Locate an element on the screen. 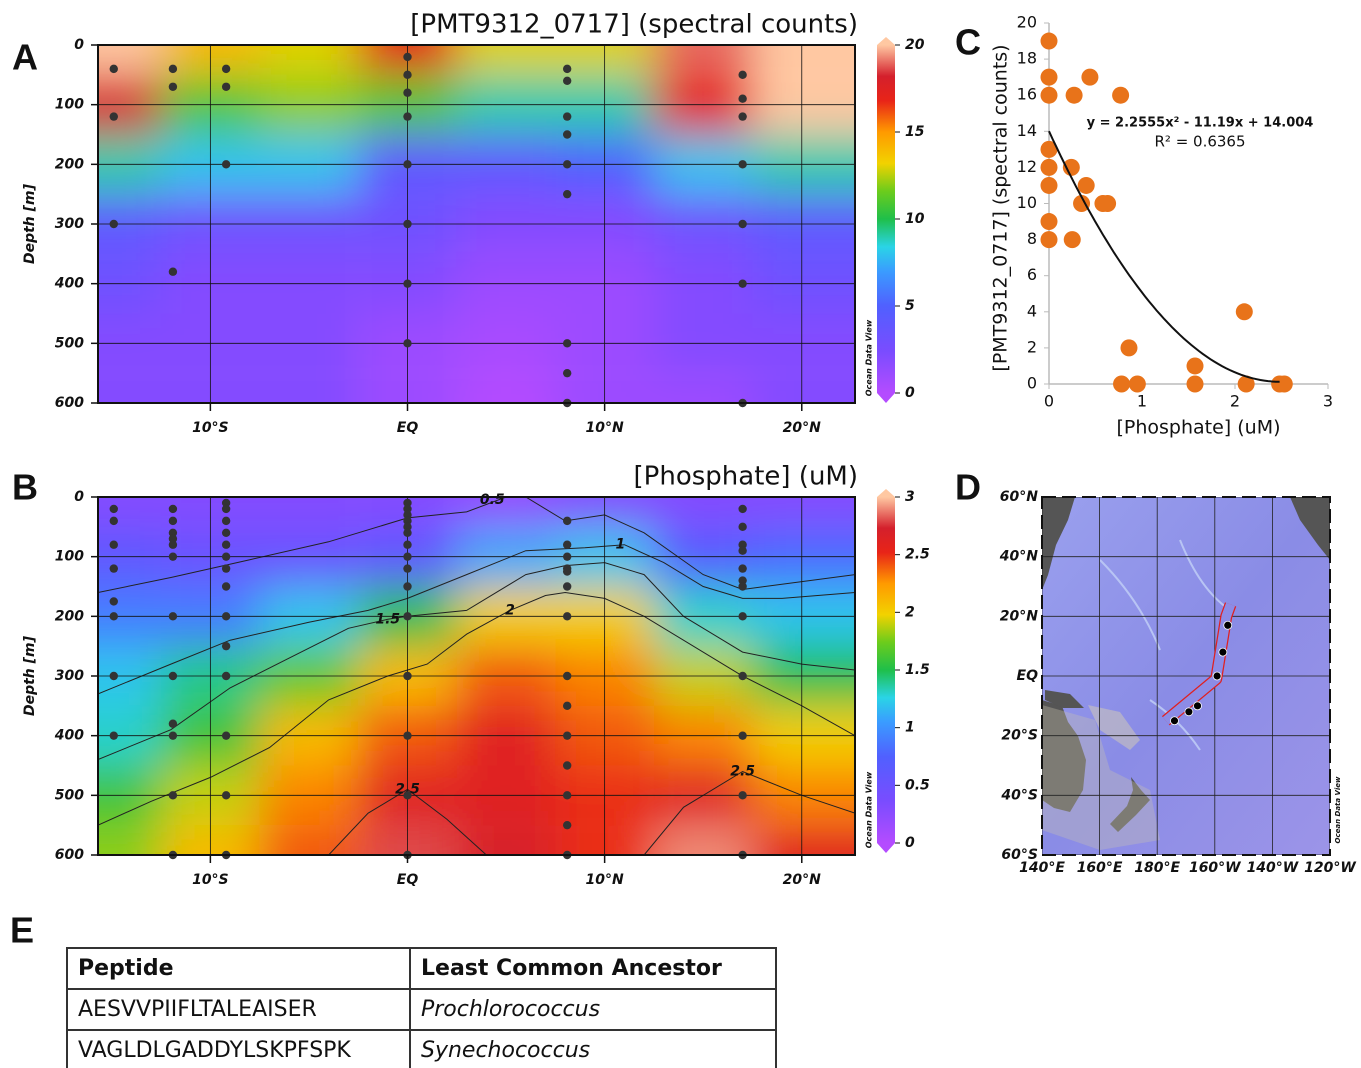 This screenshot has width=1361, height=1068. y-tick-label: 8 is located at coordinates (1032, 238).